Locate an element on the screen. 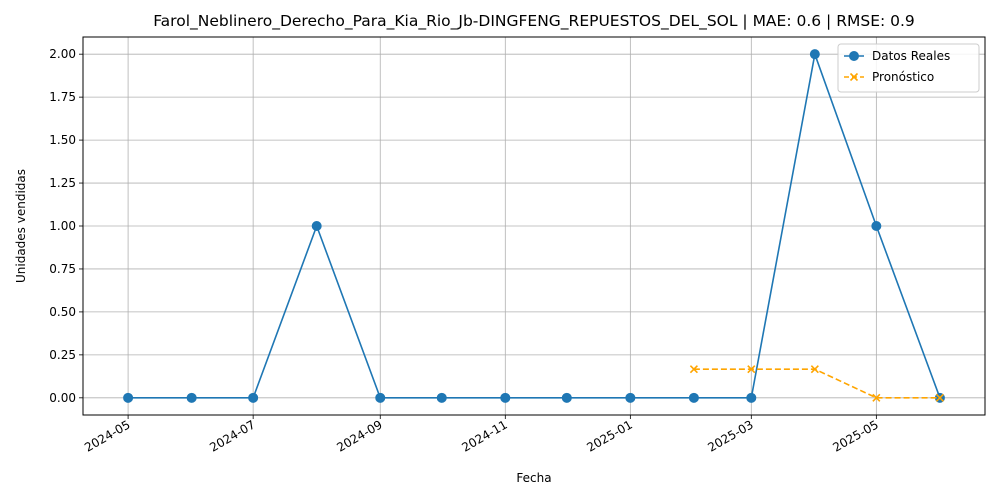  y-tick-label: 1.75 is located at coordinates (62, 97).